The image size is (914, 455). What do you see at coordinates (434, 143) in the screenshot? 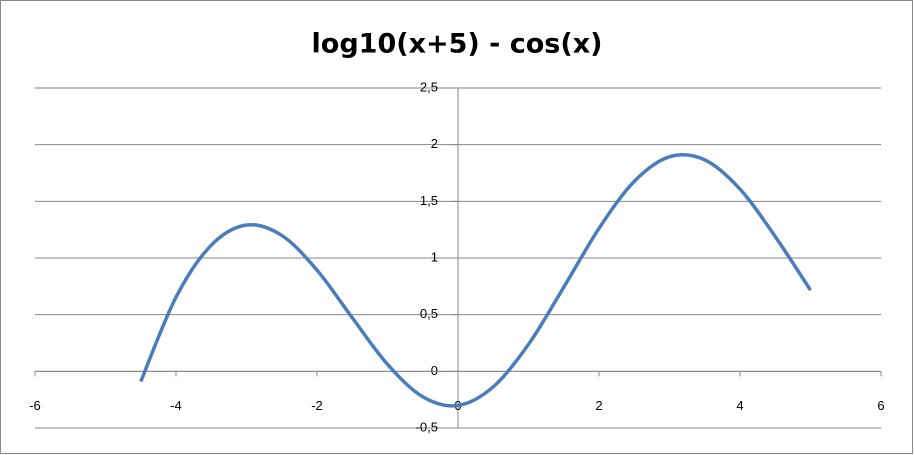
I see `y-tick-label: 2` at bounding box center [434, 143].